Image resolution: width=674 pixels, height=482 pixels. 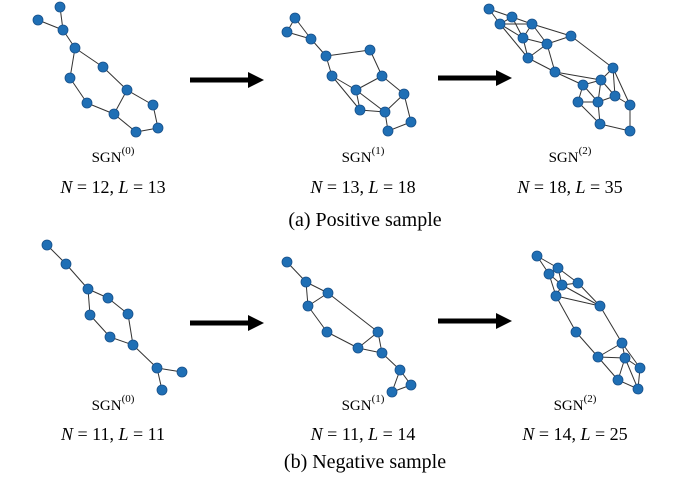 What do you see at coordinates (397, 187) in the screenshot?
I see `link-count: = 18` at bounding box center [397, 187].